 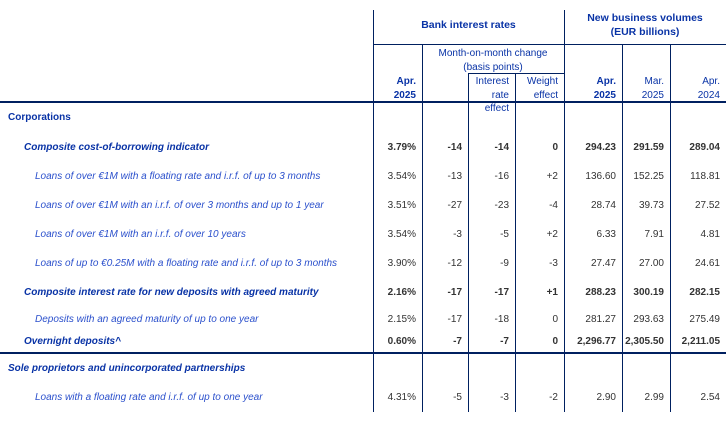 I want to click on group-header-new-business-volumes: New business volumes (EUR billions), so click(x=645, y=25).